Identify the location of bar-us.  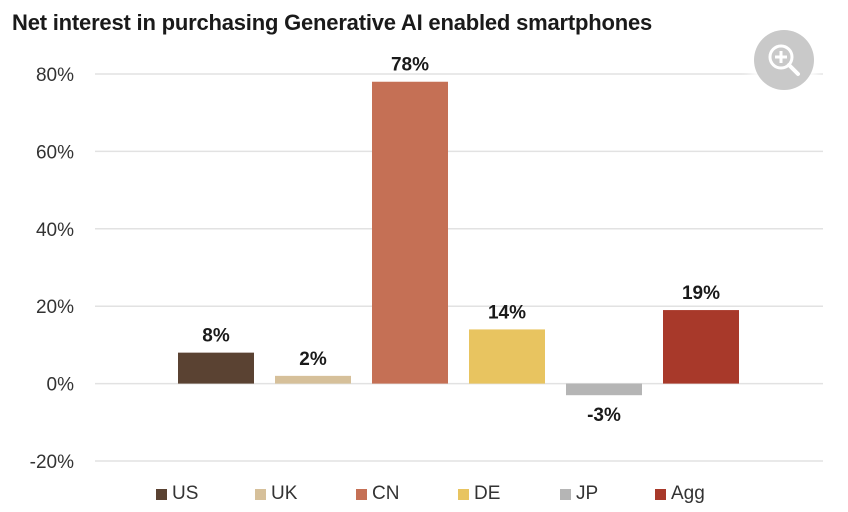
(216, 368).